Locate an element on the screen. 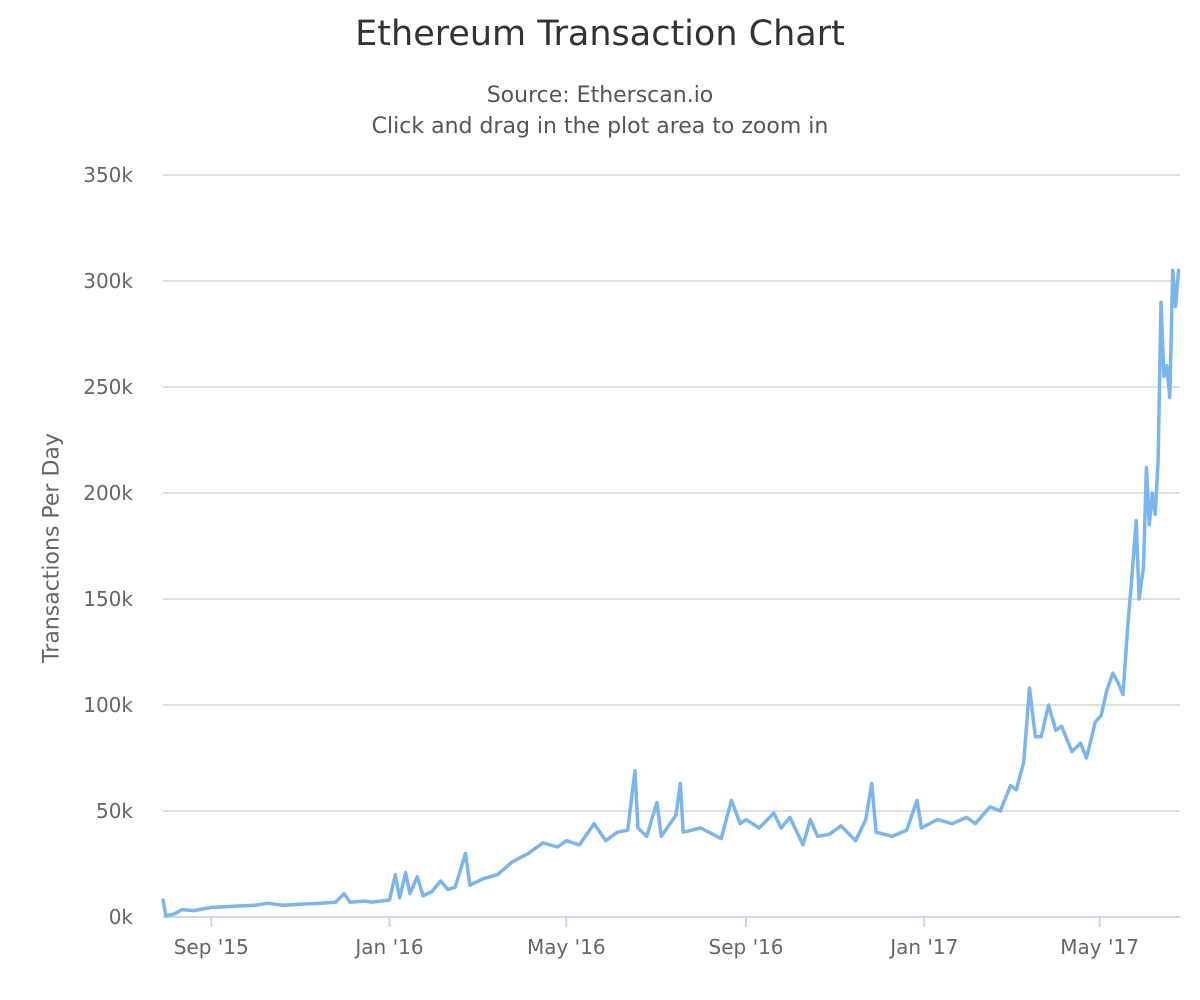  x-tick-label: Jan '16 is located at coordinates (388, 947).